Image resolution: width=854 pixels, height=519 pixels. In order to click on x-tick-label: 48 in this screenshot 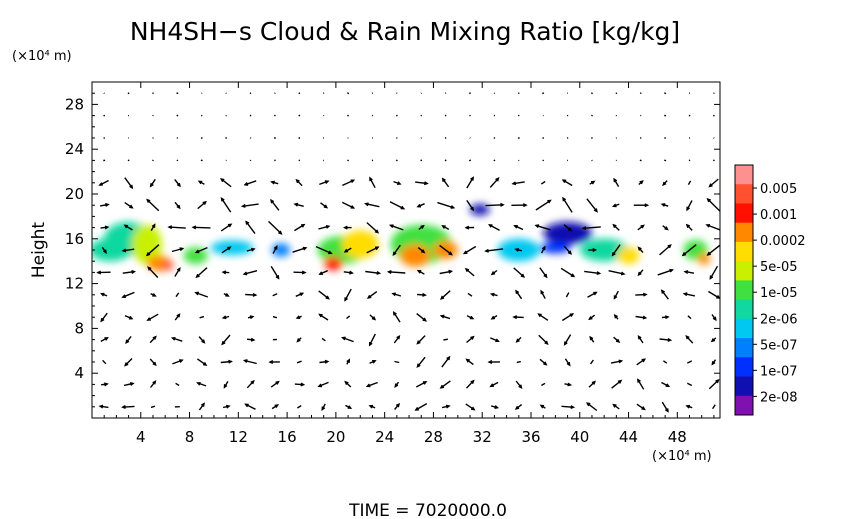, I will do `click(677, 437)`.